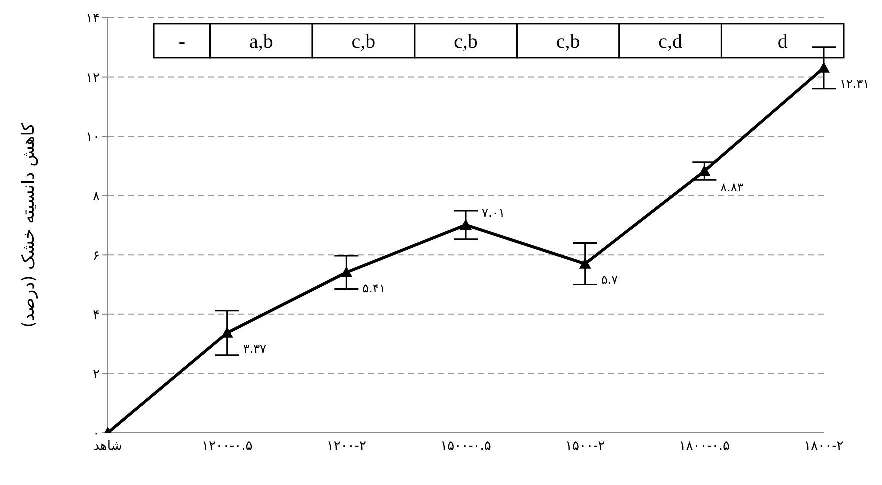 The width and height of the screenshot is (882, 485). I want to click on x-tick-label: ۱۸۰۰-۰.۵, so click(704, 446).